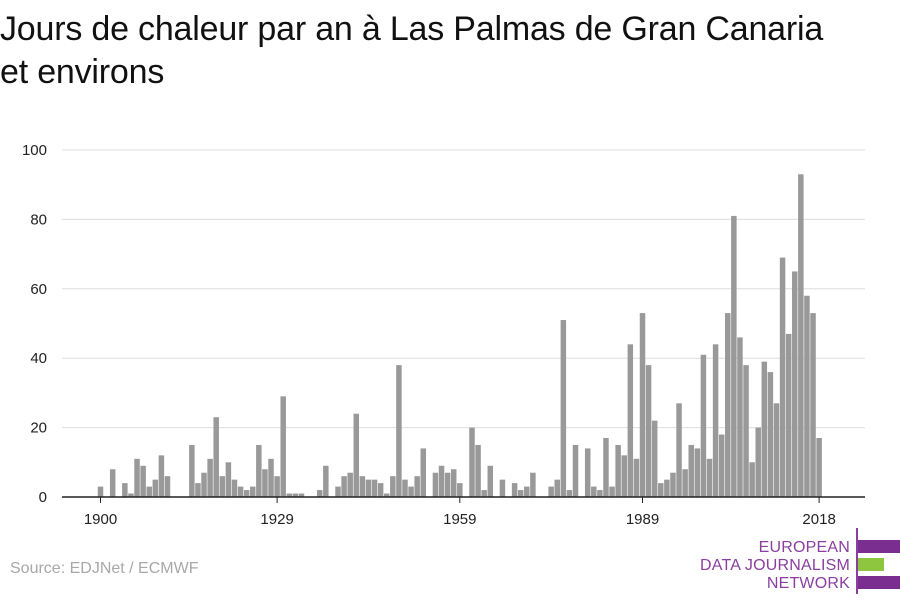 Image resolution: width=900 pixels, height=600 pixels. What do you see at coordinates (642, 519) in the screenshot?
I see `x-tick-label: 1989` at bounding box center [642, 519].